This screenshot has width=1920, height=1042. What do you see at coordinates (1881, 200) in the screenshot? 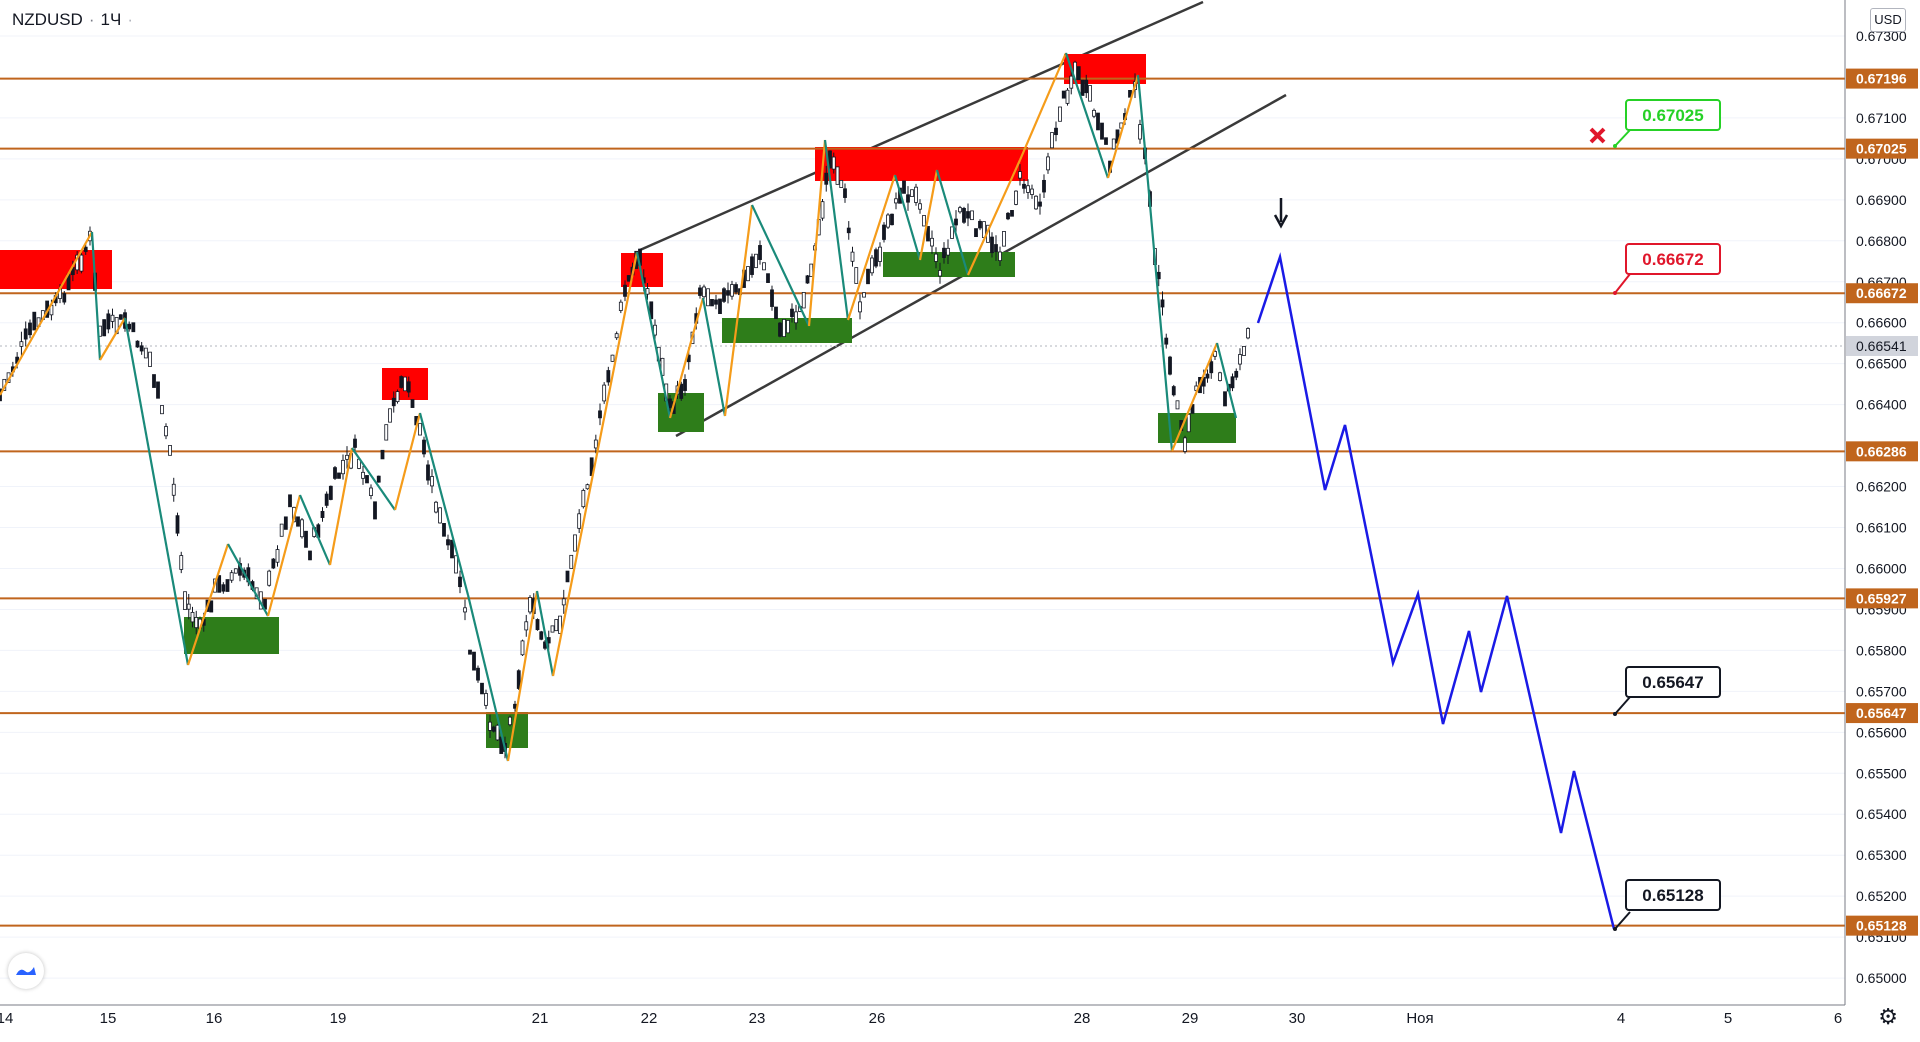
I see `price-tick-label: 0.66900` at bounding box center [1881, 200].